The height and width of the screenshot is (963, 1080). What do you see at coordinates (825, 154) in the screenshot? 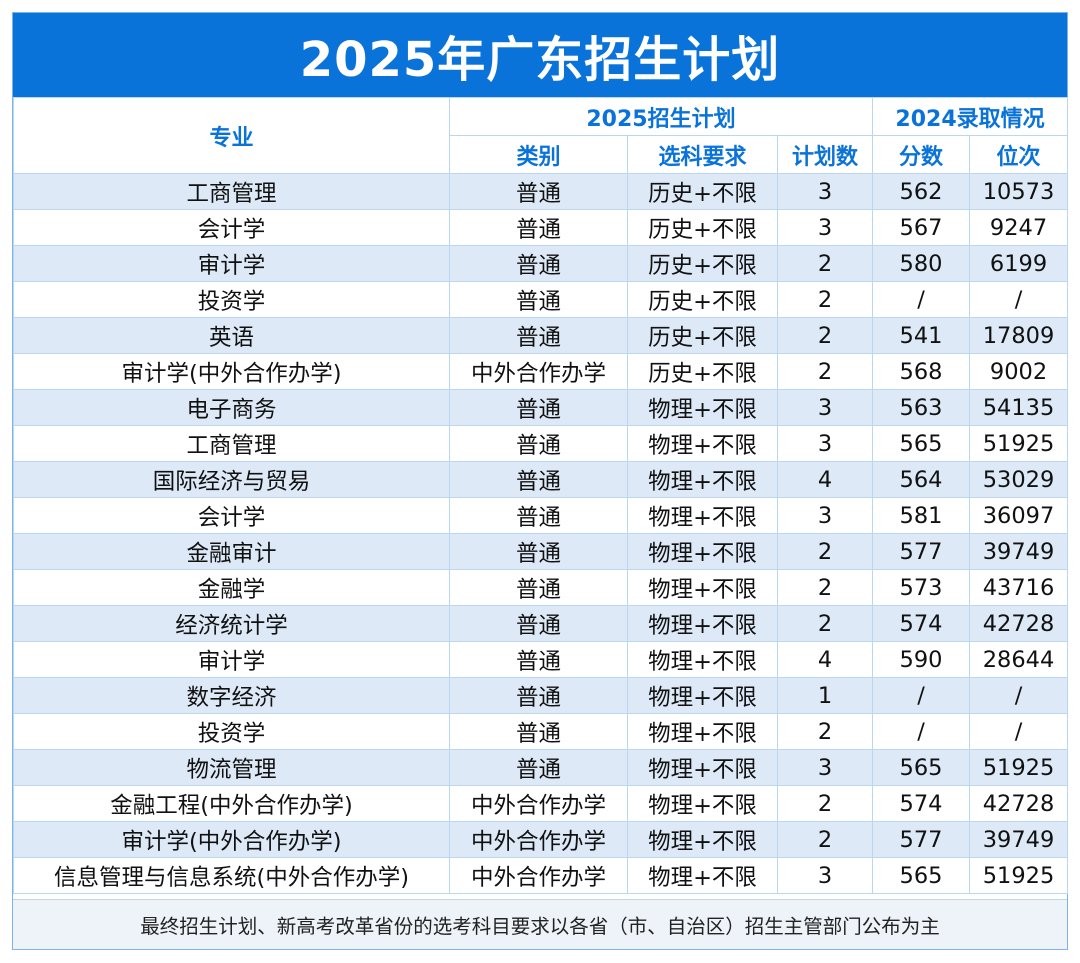
I see `header-plan-count: 计划数` at bounding box center [825, 154].